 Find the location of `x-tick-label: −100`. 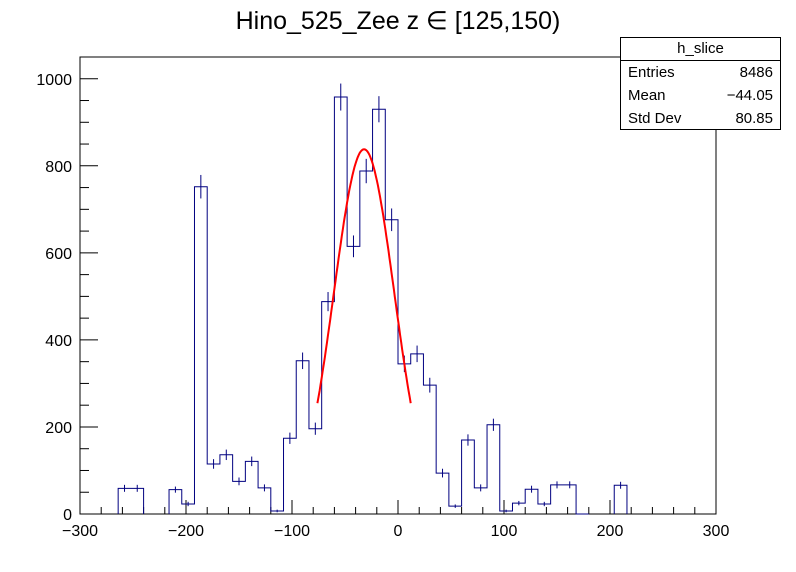

x-tick-label: −100 is located at coordinates (292, 531).